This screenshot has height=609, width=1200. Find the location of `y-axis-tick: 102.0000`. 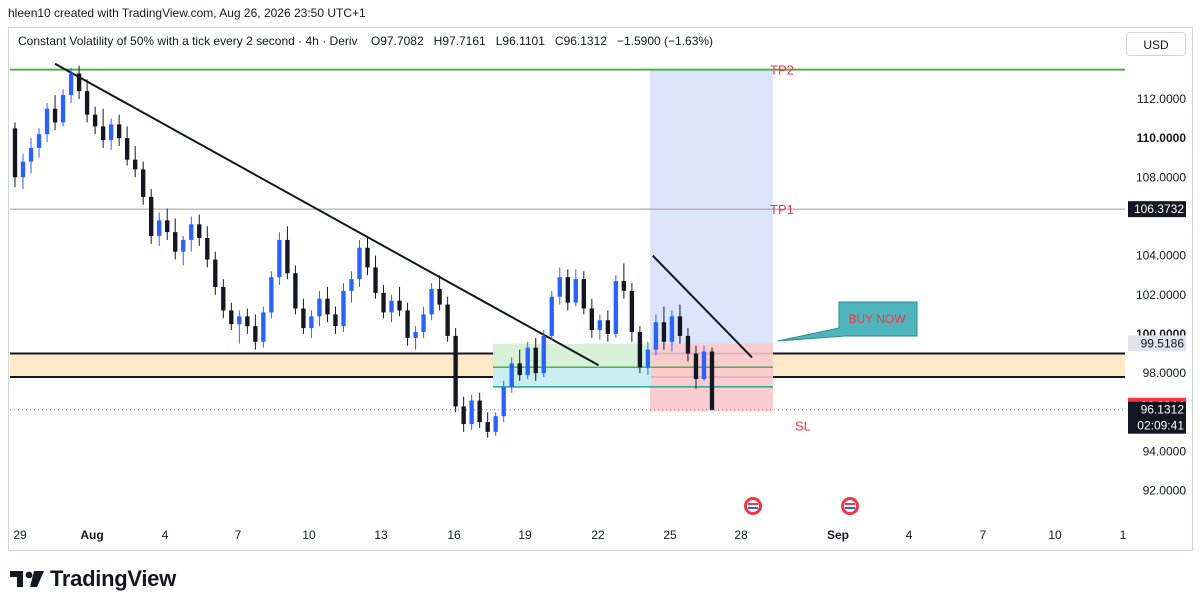

y-axis-tick: 102.0000 is located at coordinates (1161, 295).